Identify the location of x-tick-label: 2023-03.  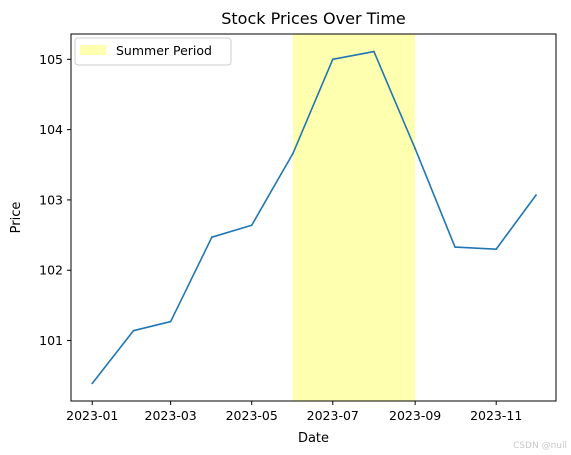
(171, 415).